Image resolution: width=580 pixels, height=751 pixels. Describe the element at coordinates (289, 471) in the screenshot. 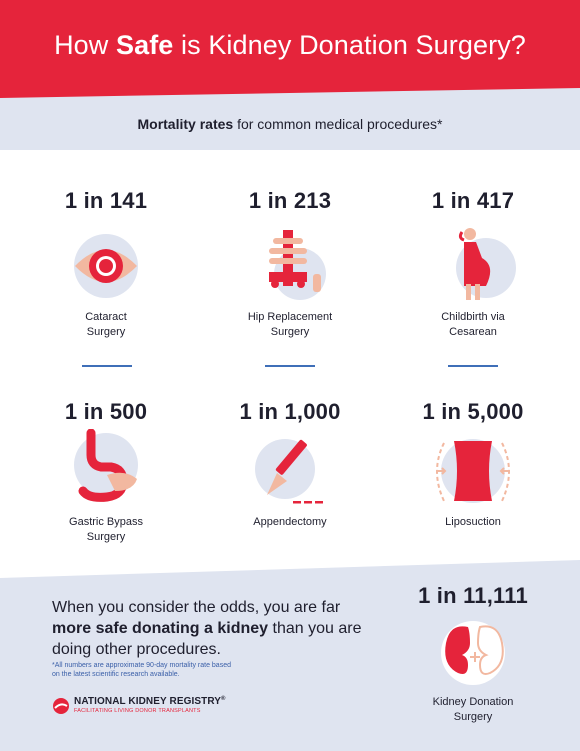

I see `scalpel-icon` at that location.